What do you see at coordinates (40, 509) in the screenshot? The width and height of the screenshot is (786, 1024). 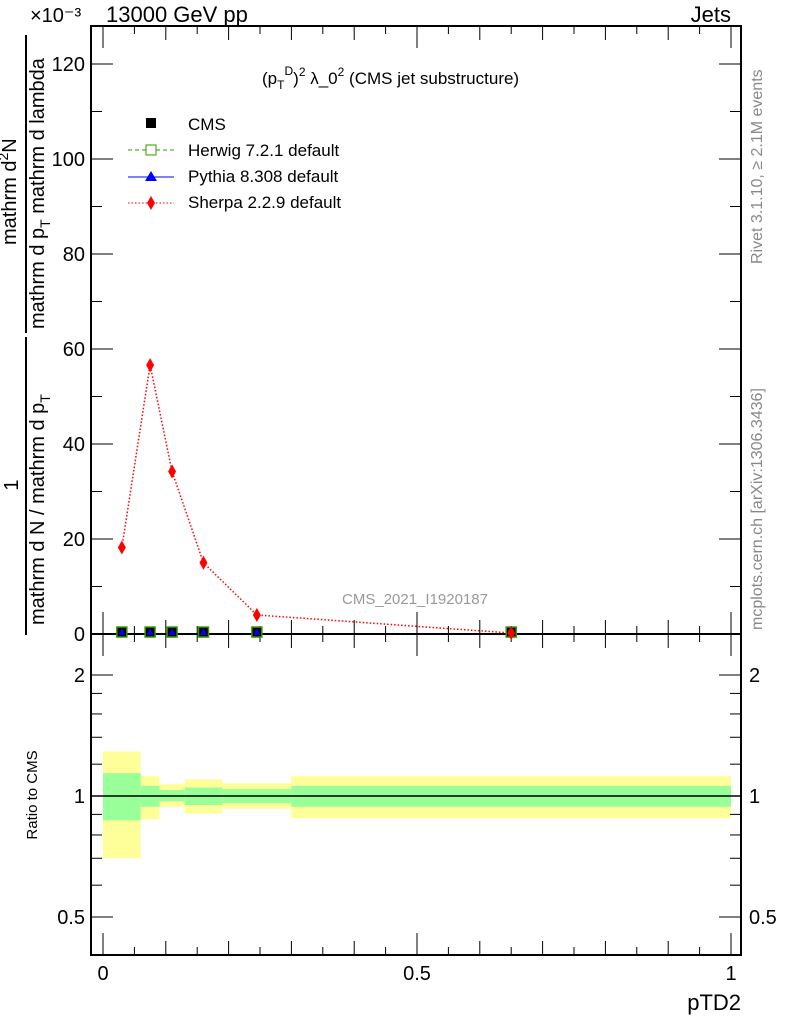 I see `svg-text: mathrm d N / mathrm d pT` at bounding box center [40, 509].